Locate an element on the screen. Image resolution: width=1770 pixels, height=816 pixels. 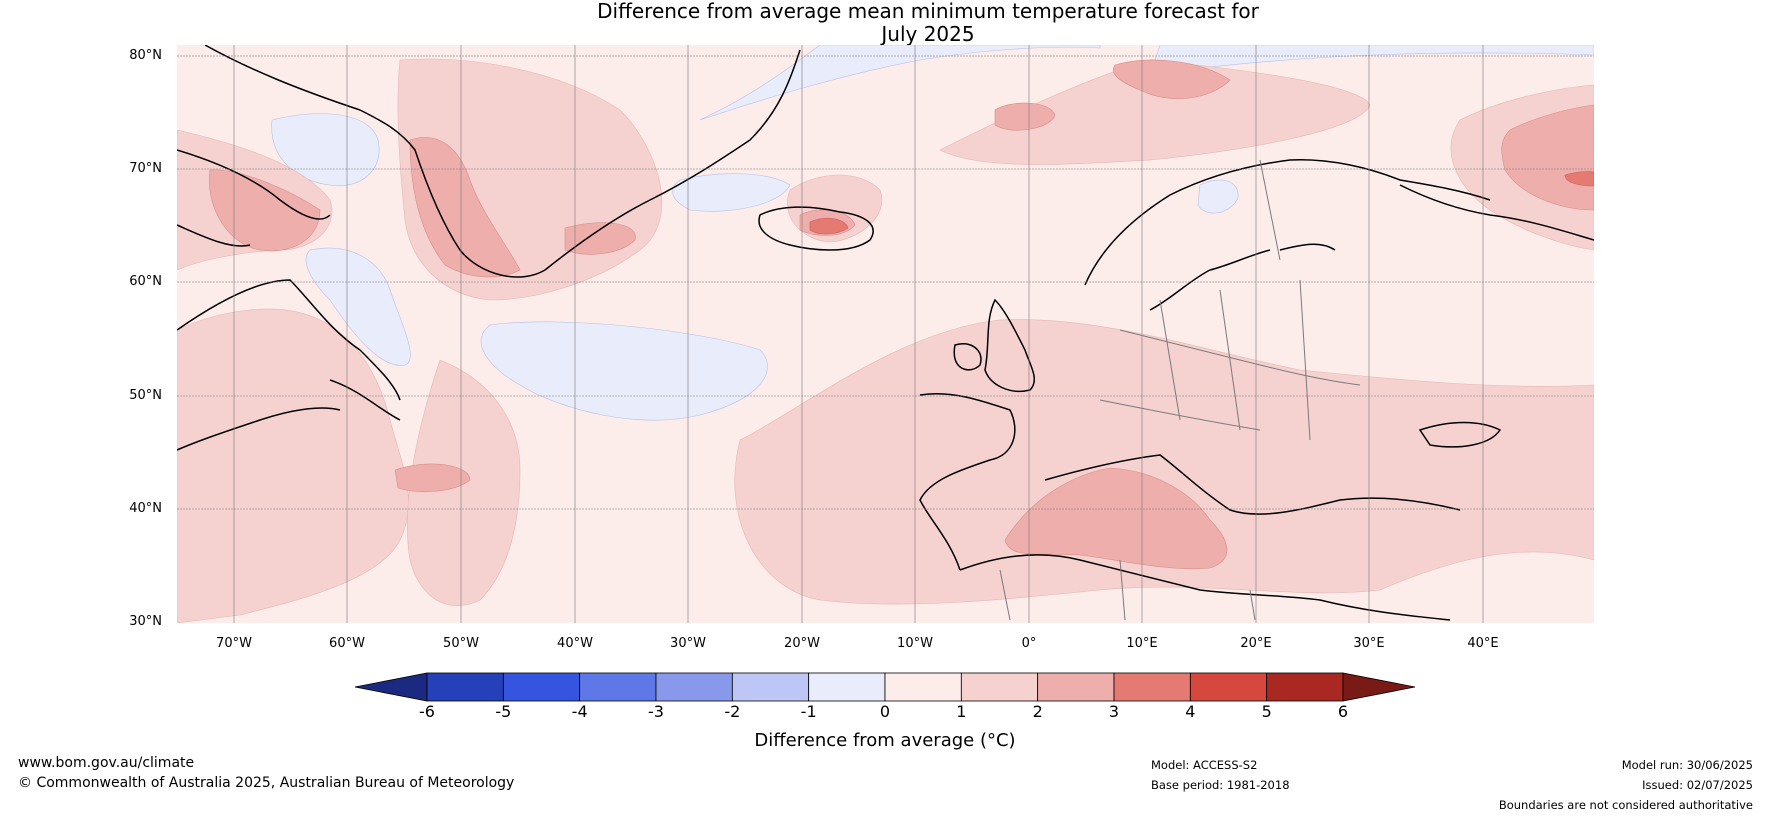
greenland-north-coast is located at coordinates (282, 78).